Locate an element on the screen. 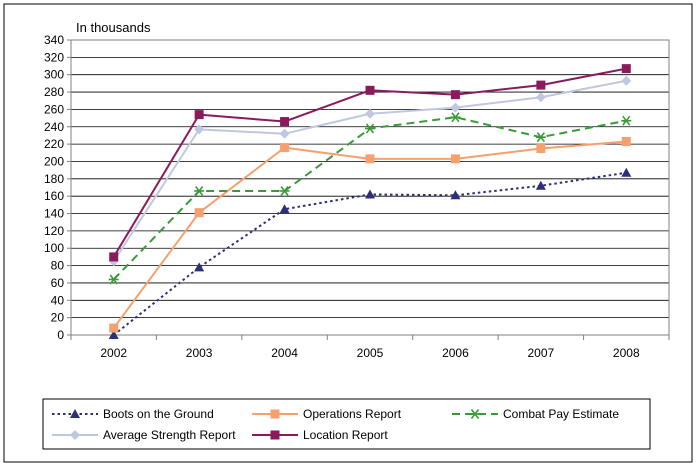 The image size is (700, 474). legend-label: Average Strength Report is located at coordinates (169, 435).